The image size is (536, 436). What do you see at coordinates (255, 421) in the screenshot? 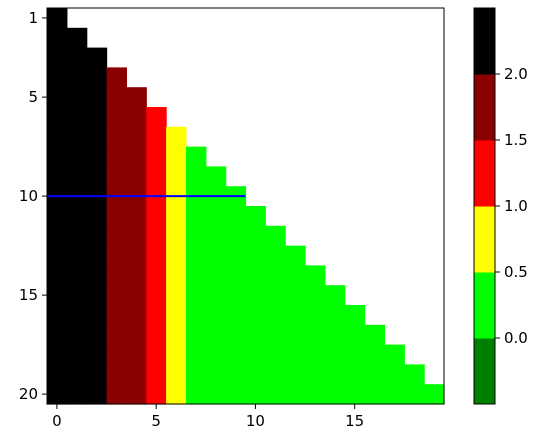
I see `x-tick-label: 10` at bounding box center [255, 421].